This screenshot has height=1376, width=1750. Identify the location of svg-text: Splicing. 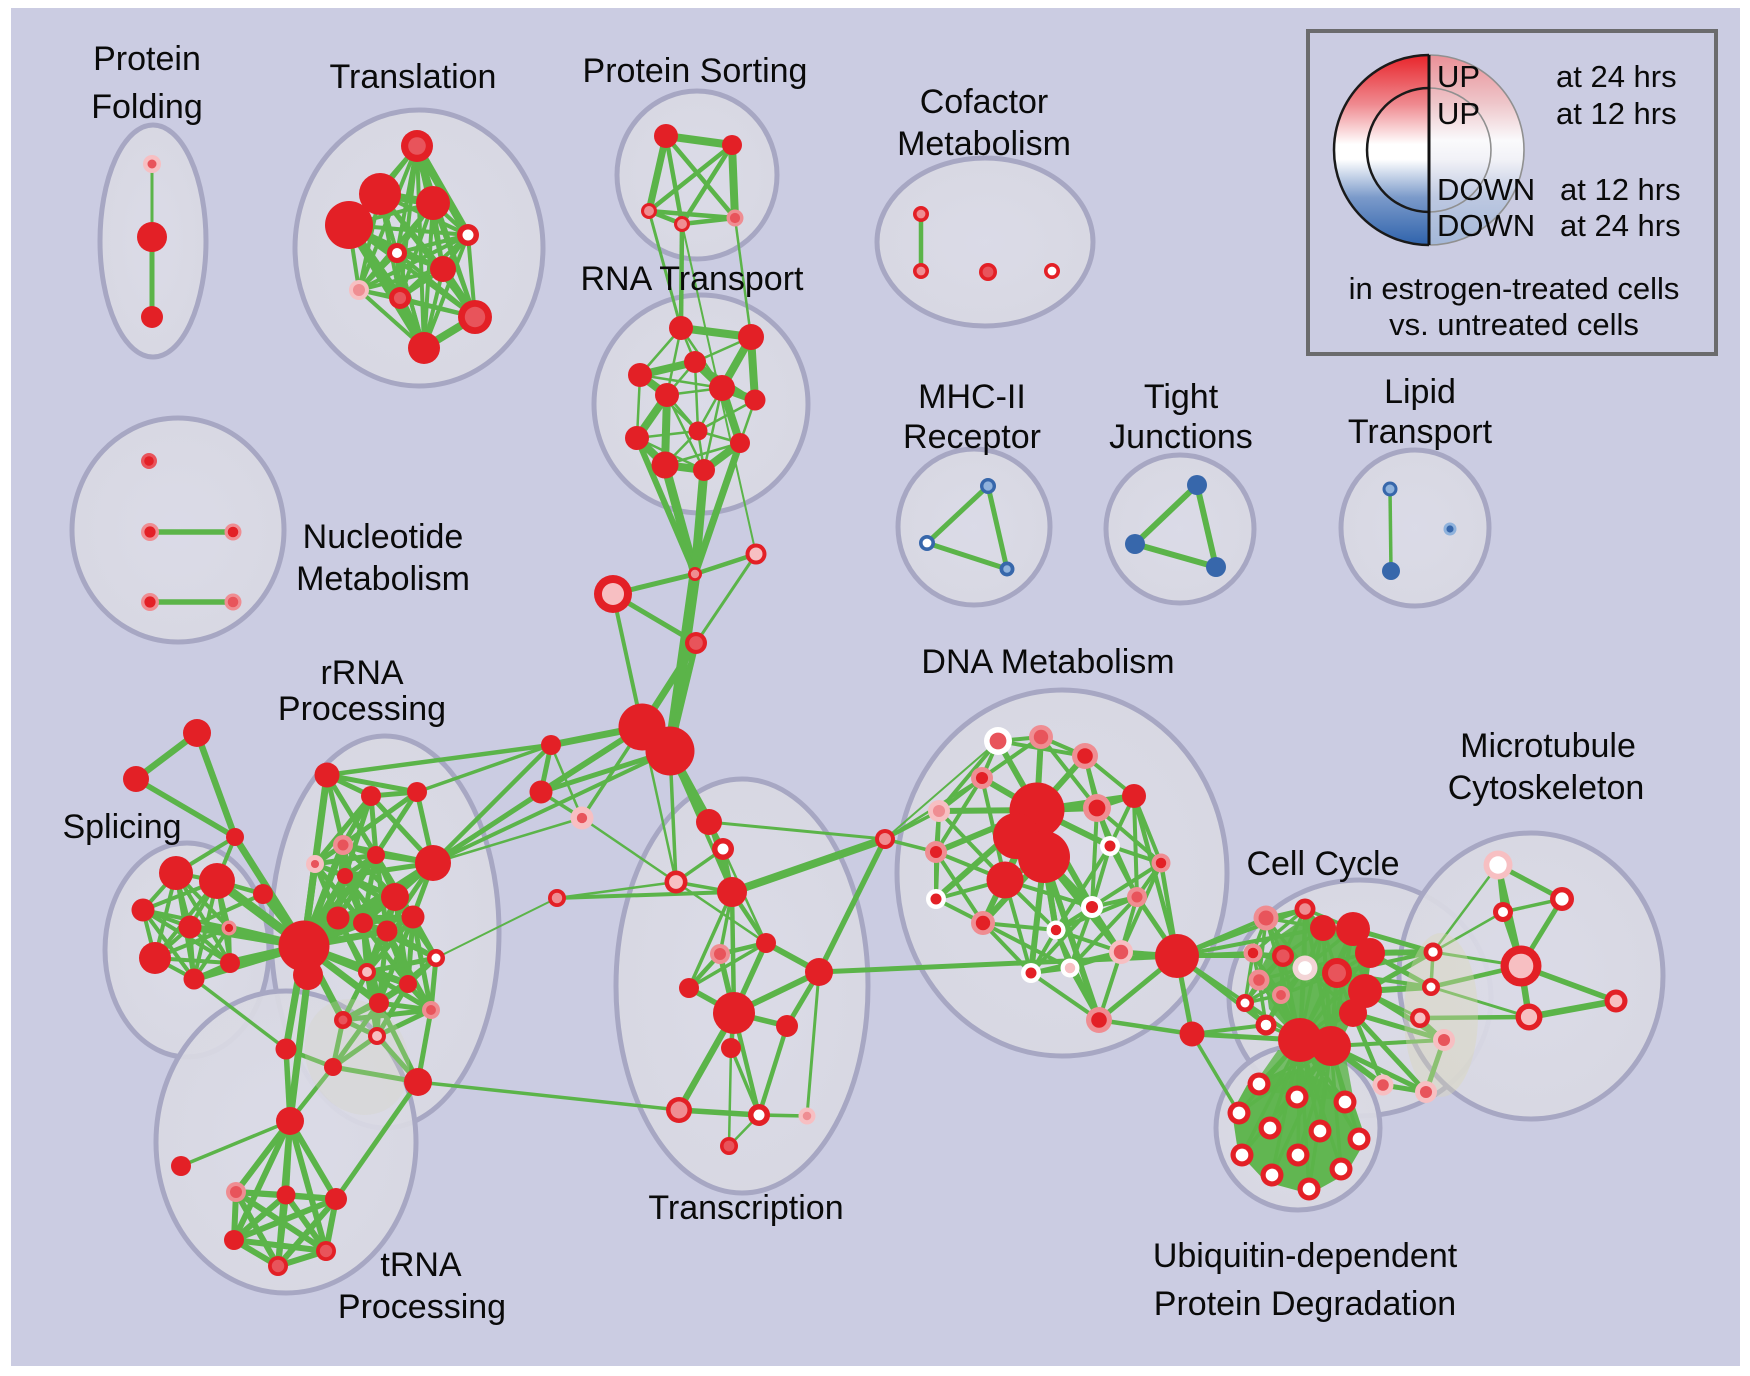
(121, 827).